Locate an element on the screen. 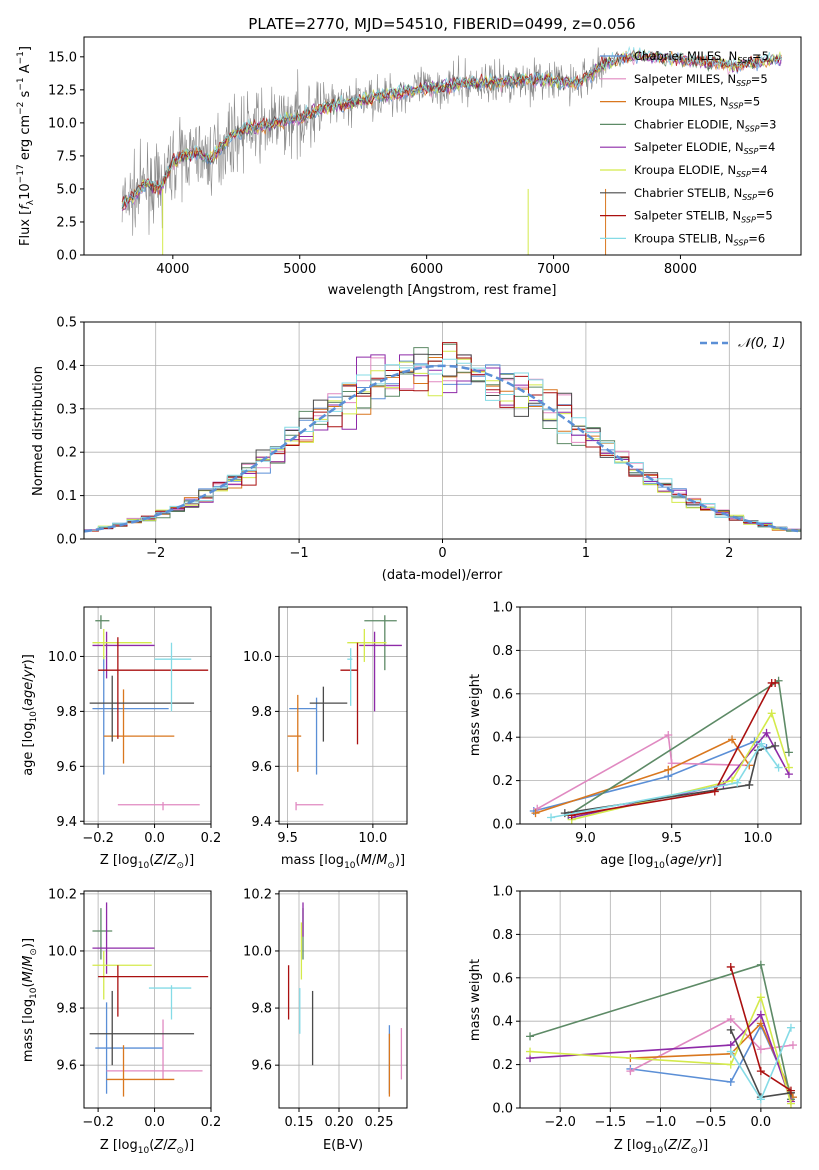 This screenshot has height=1170, width=819. tick-label-x: 7000 is located at coordinates (553, 269).